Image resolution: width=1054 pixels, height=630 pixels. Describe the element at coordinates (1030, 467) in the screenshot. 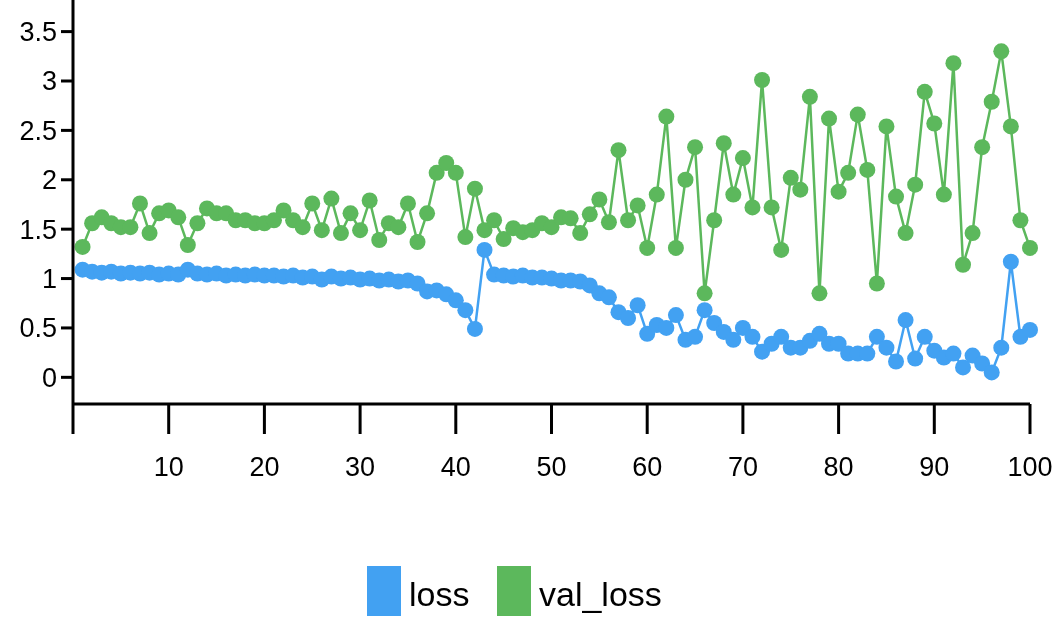

I see `x-tick-label: 100` at that location.